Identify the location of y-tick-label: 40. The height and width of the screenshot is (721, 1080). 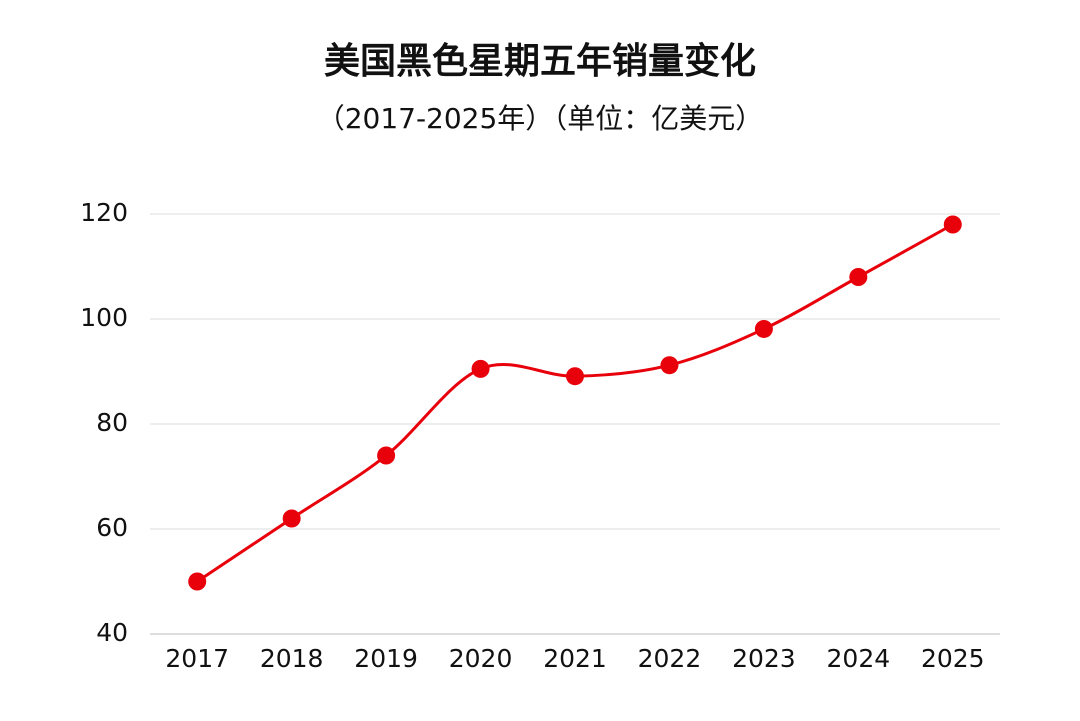
(112, 632).